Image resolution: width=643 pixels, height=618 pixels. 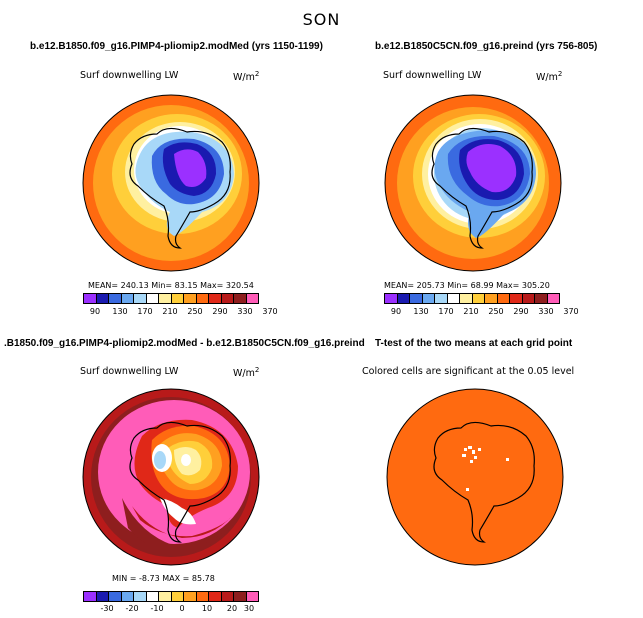 What do you see at coordinates (171, 477) in the screenshot?
I see `panel3-polar-map` at bounding box center [171, 477].